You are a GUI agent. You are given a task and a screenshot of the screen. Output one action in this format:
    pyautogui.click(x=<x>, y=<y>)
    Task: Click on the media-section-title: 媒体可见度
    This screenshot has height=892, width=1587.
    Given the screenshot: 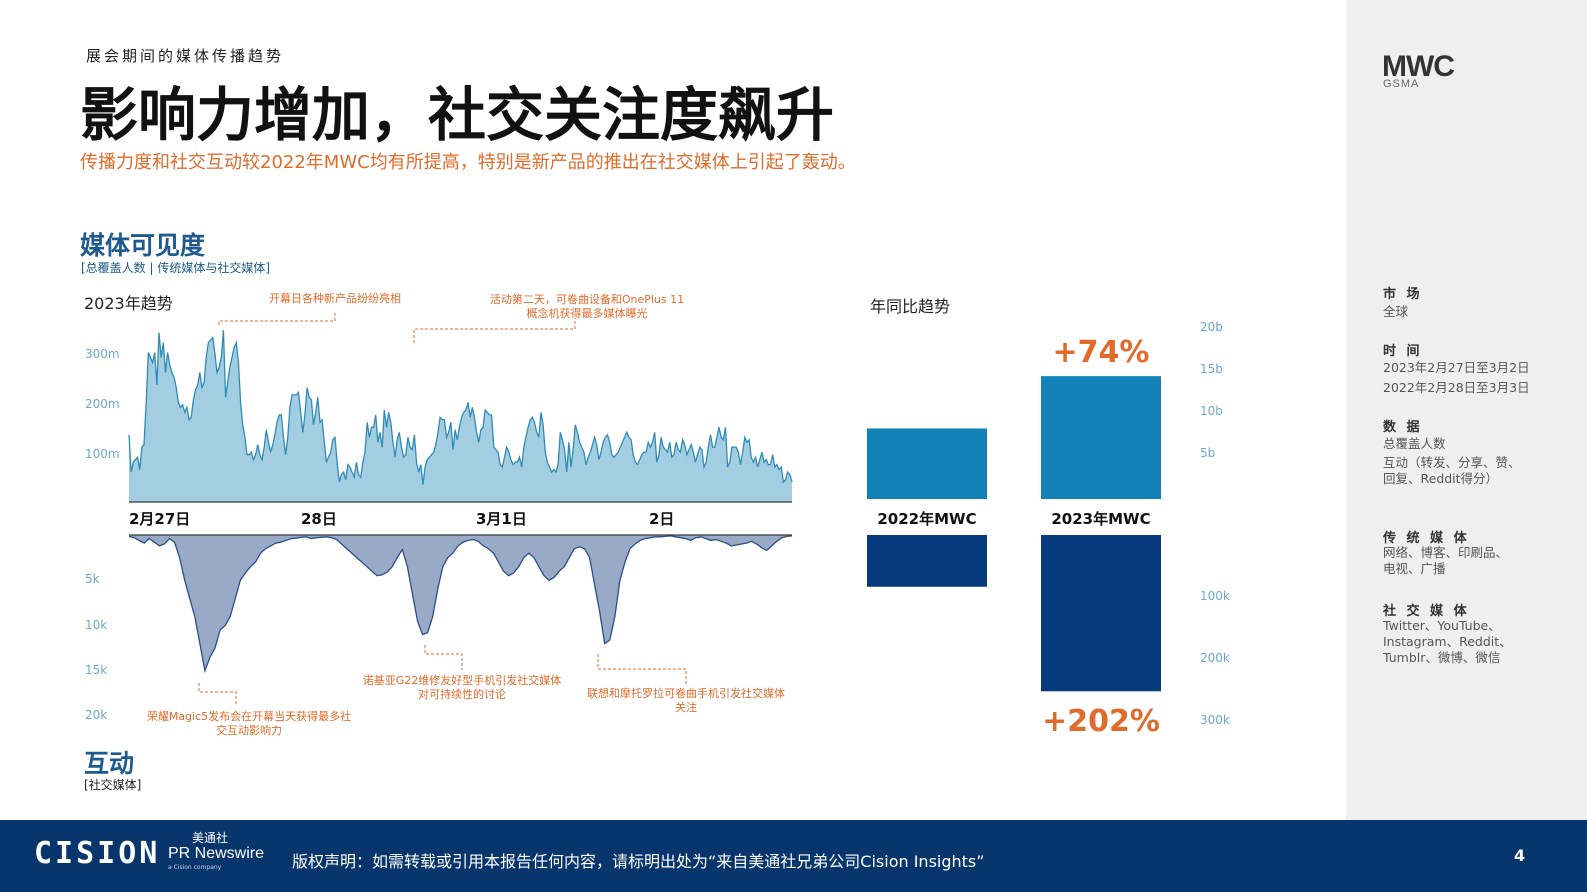 What is the action you would take?
    pyautogui.click(x=143, y=245)
    